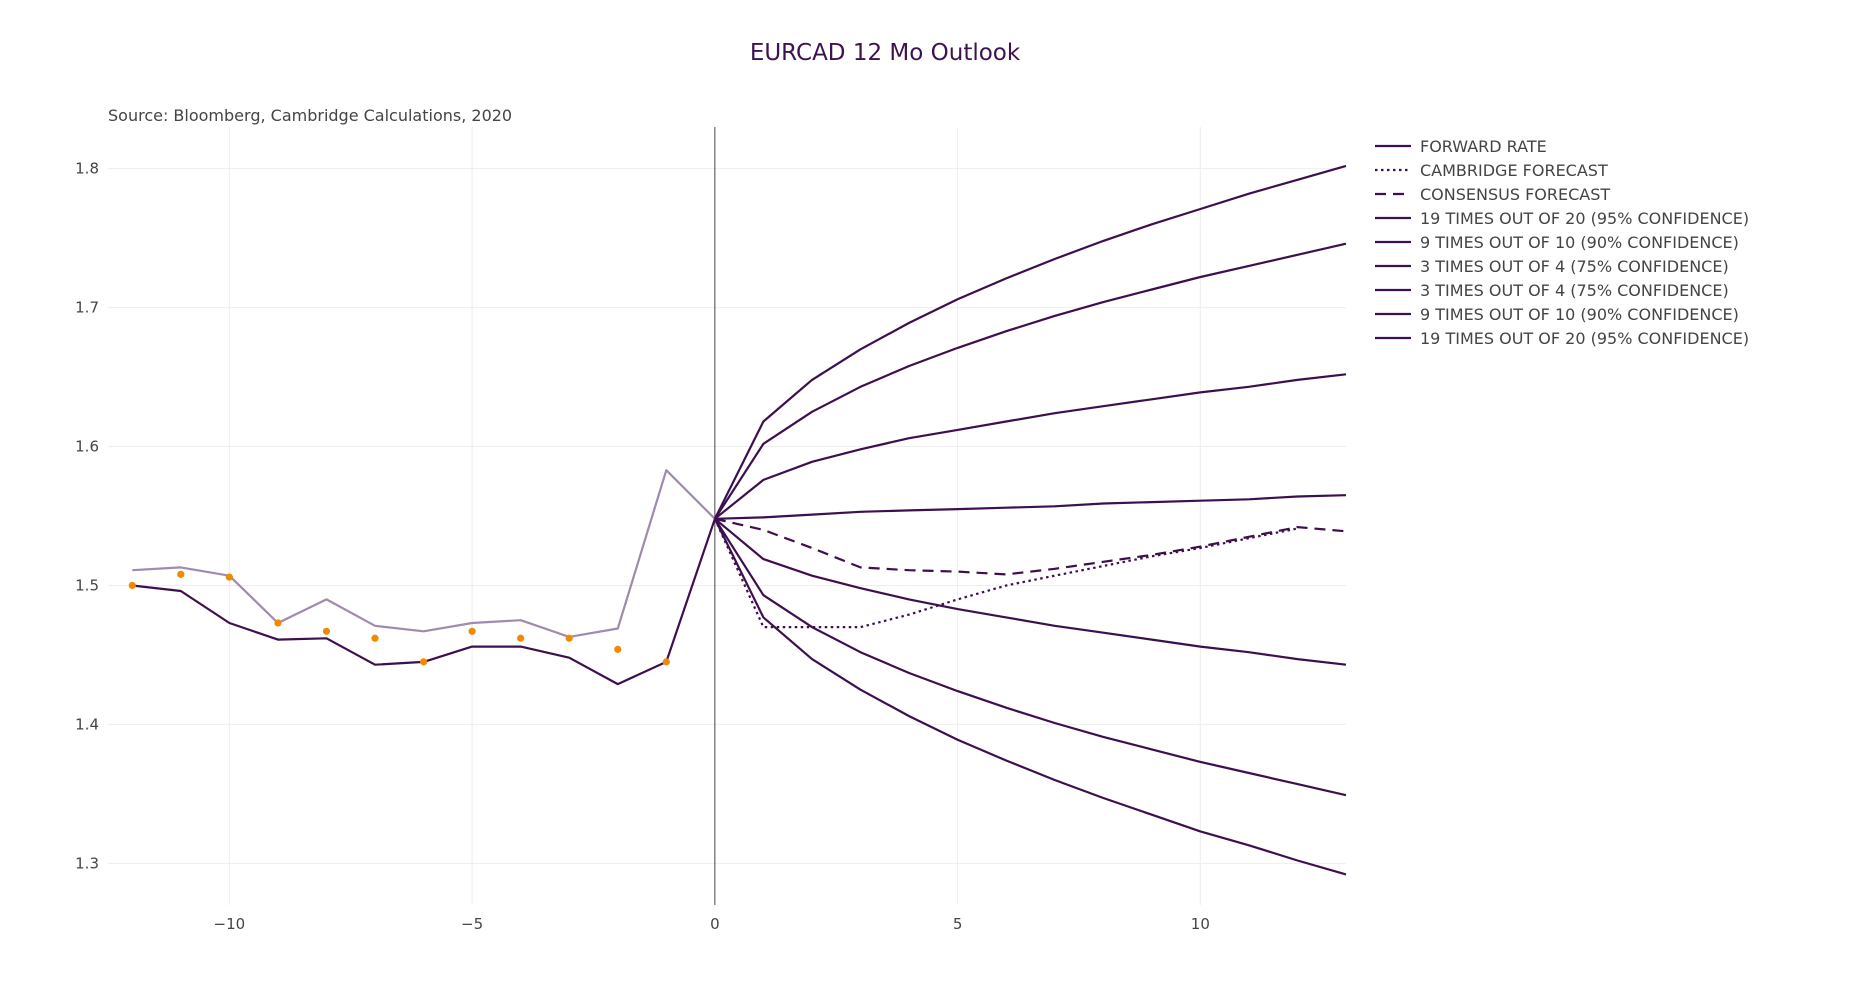 The height and width of the screenshot is (1000, 1867). What do you see at coordinates (87, 724) in the screenshot?
I see `y-tick-label: 1.4` at bounding box center [87, 724].